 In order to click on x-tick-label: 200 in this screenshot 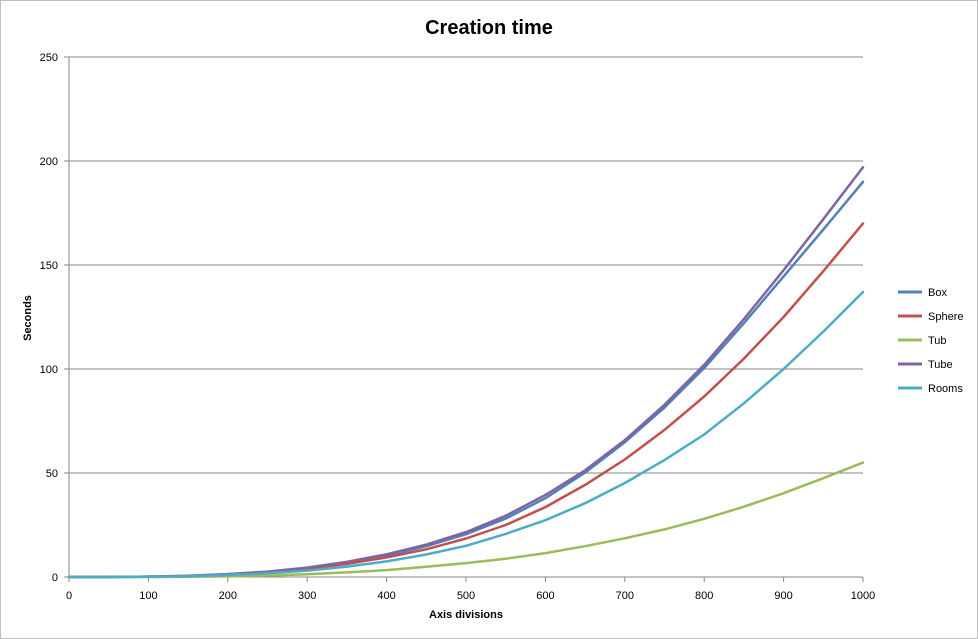, I will do `click(228, 596)`.